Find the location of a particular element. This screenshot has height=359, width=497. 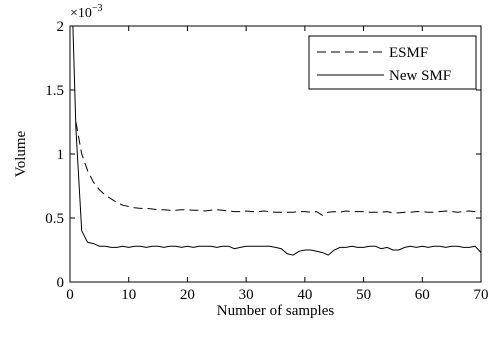

x-tick-label: 50 is located at coordinates (363, 295).